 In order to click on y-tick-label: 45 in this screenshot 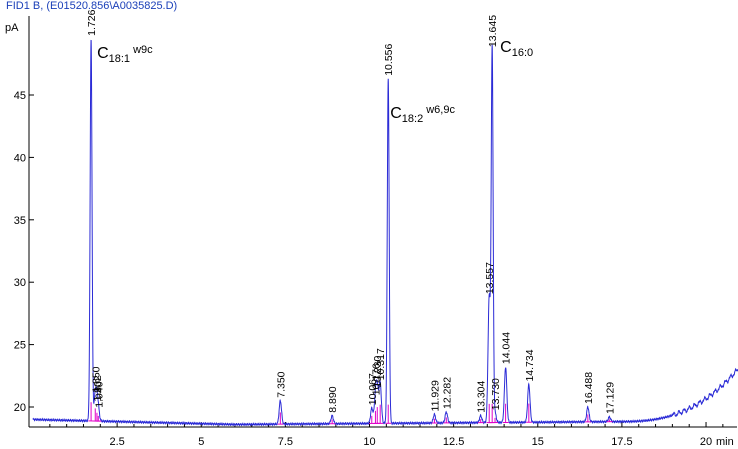, I will do `click(20, 96)`.